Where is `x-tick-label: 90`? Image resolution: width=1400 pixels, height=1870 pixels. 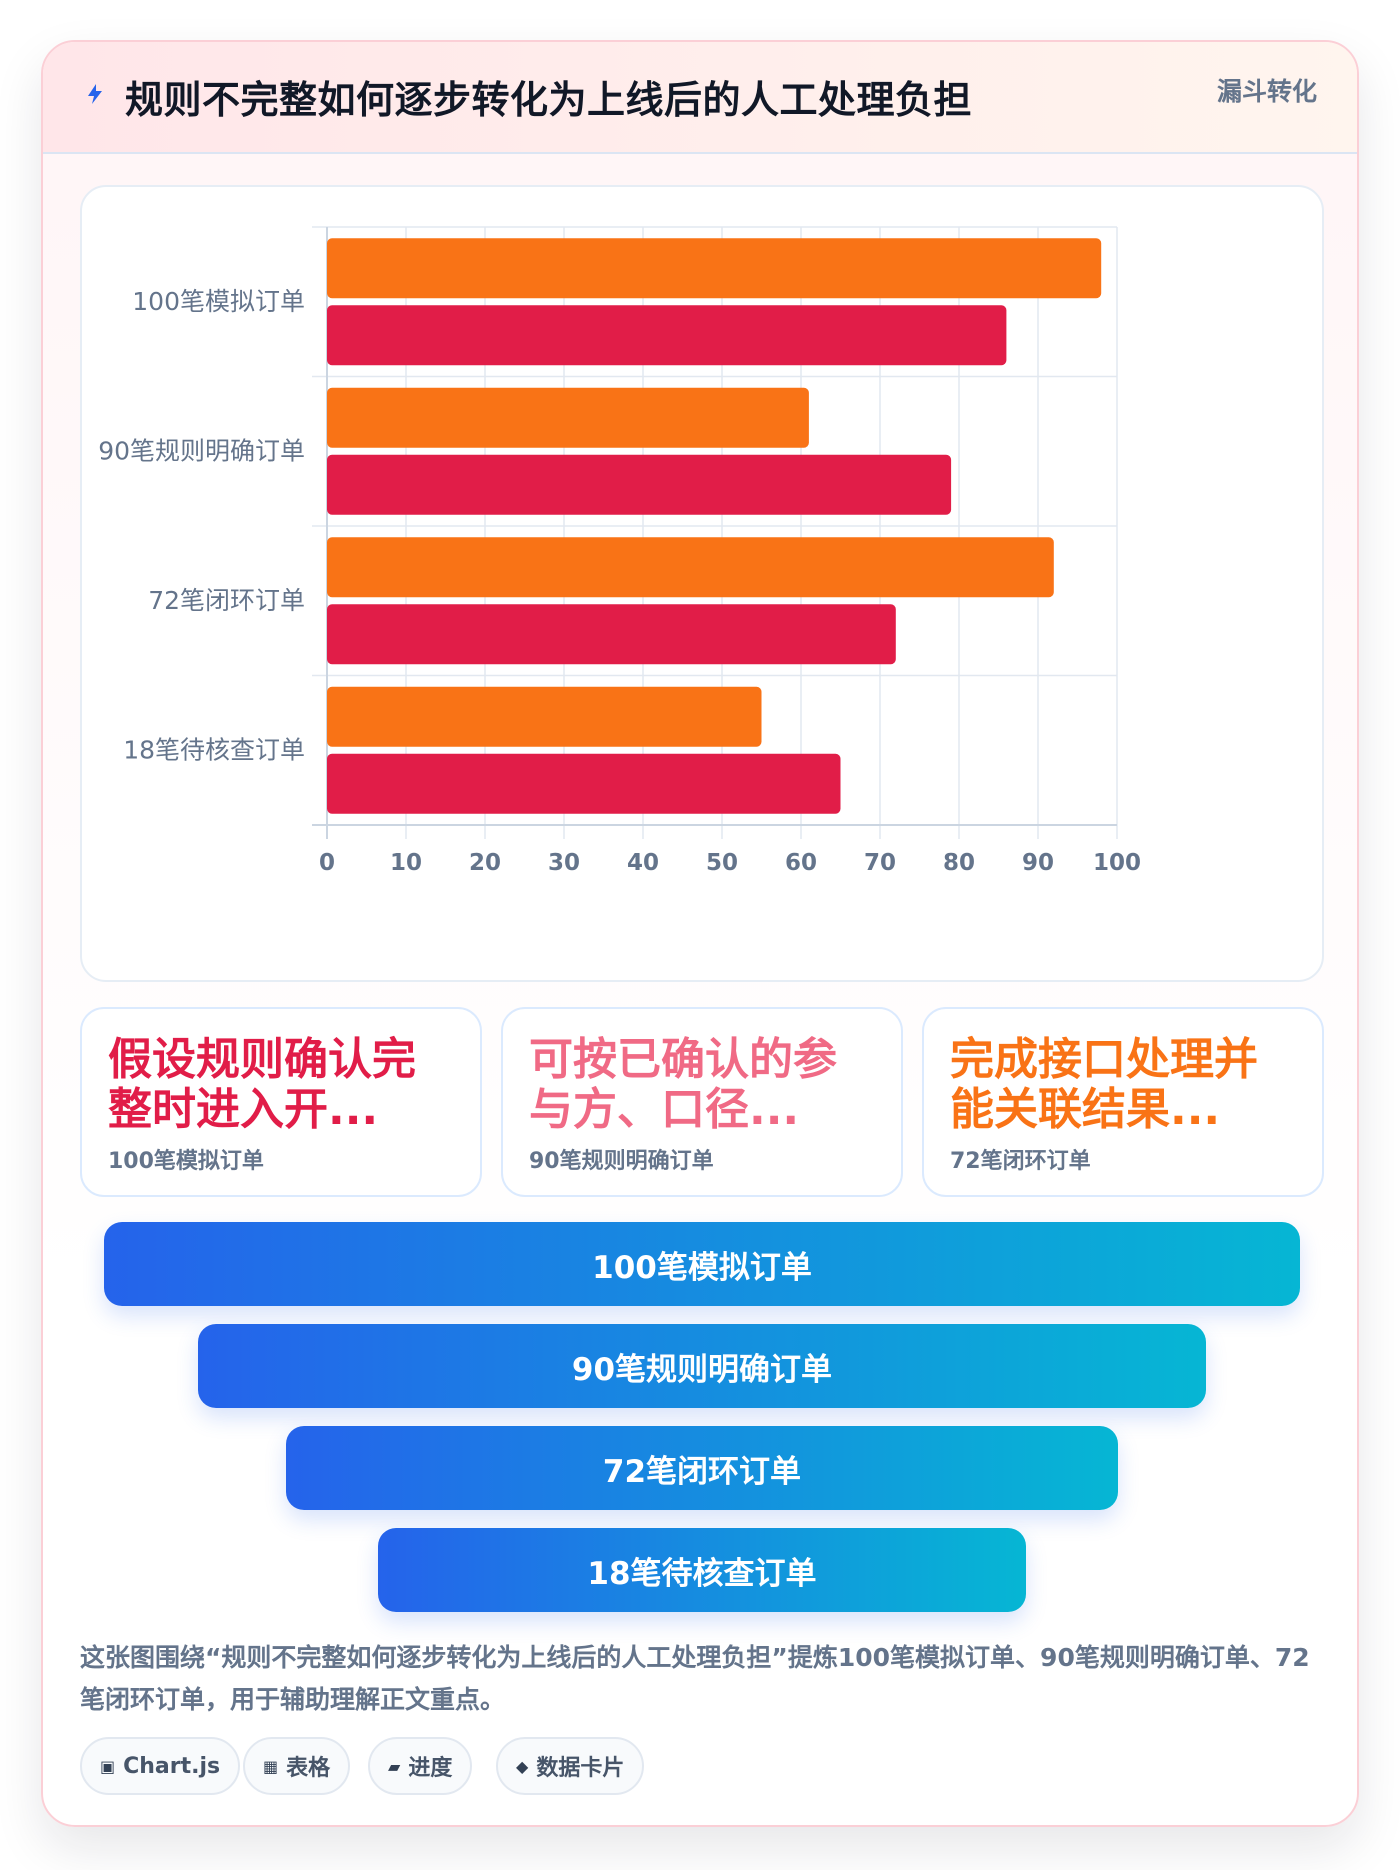 x-tick-label: 90 is located at coordinates (1038, 863).